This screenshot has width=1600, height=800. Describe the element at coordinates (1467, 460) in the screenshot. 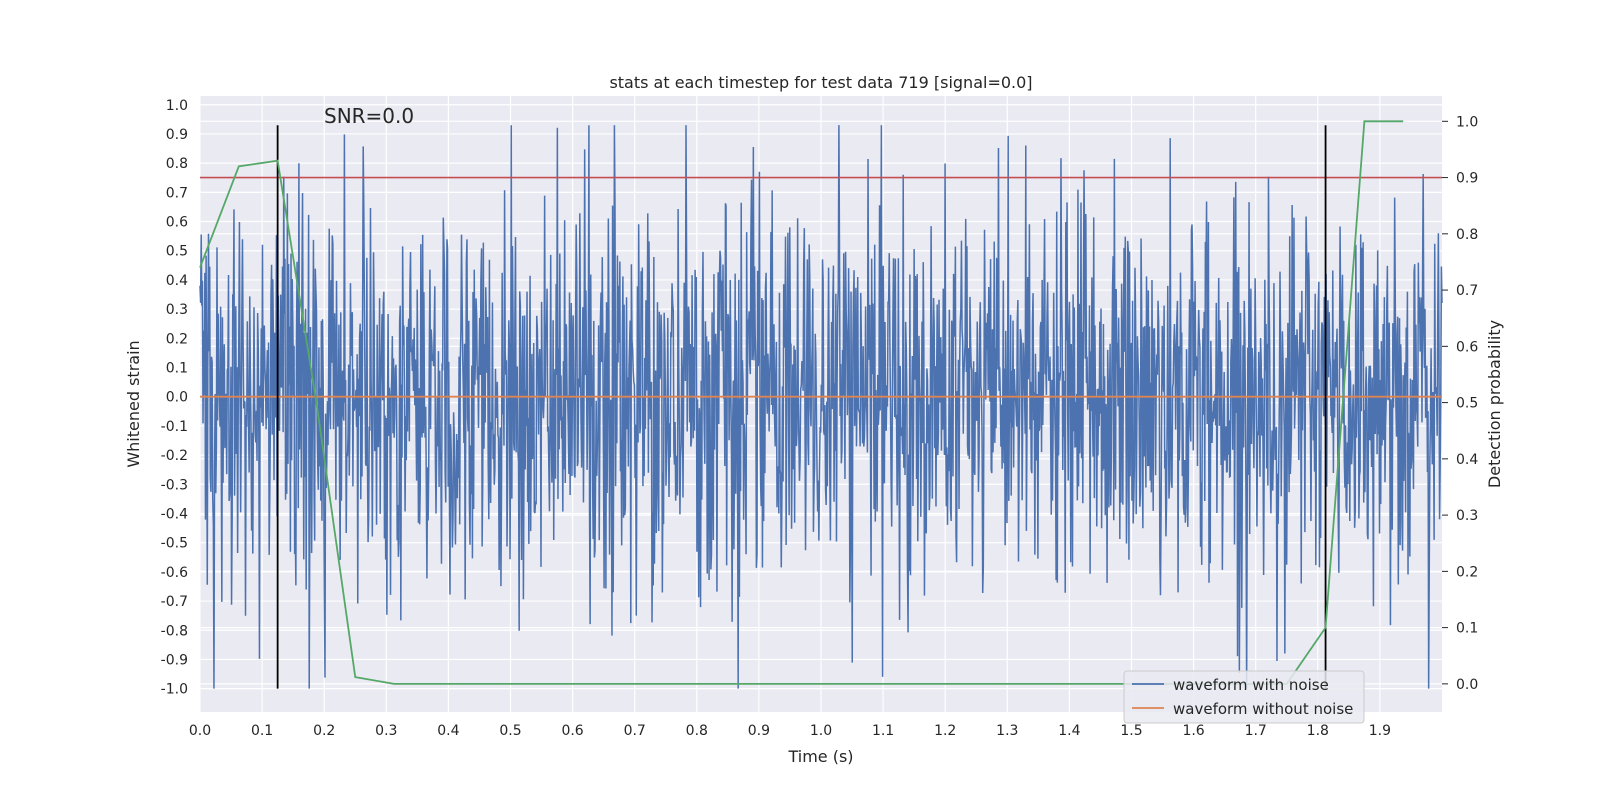

I see `y2-tick-label: 0.4` at that location.